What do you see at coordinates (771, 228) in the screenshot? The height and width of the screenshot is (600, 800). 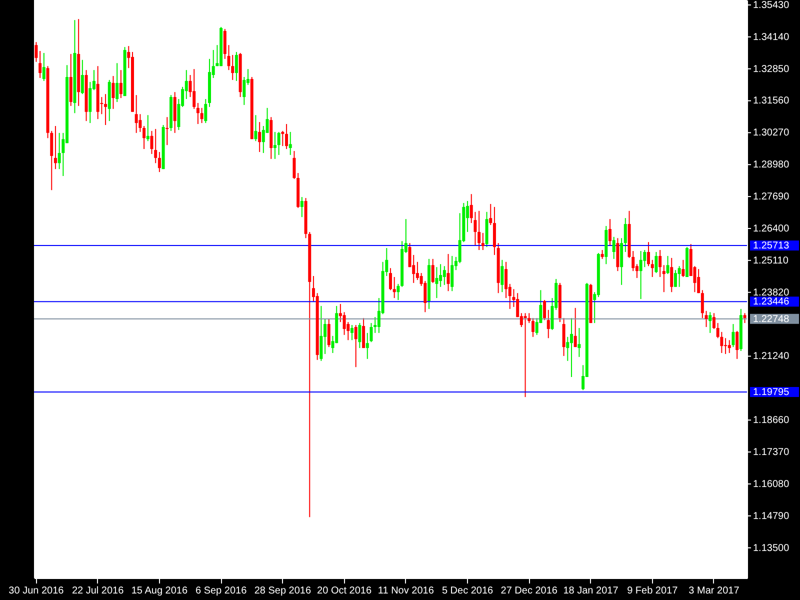 I see `y-tick-label: 1.26400` at bounding box center [771, 228].